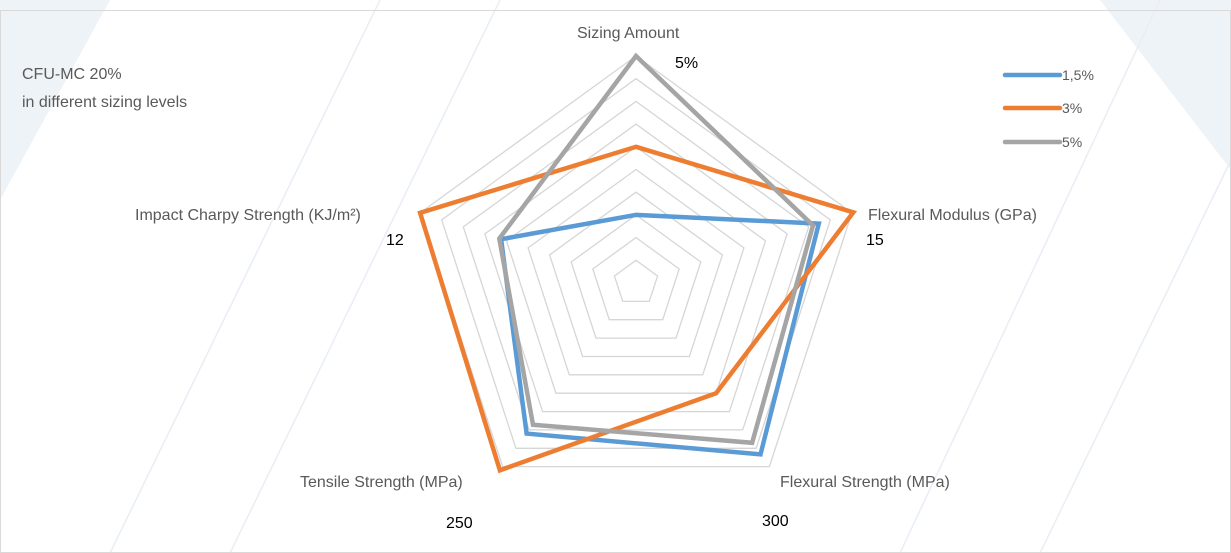  What do you see at coordinates (1072, 108) in the screenshot?
I see `legend-label-3: 3%` at bounding box center [1072, 108].